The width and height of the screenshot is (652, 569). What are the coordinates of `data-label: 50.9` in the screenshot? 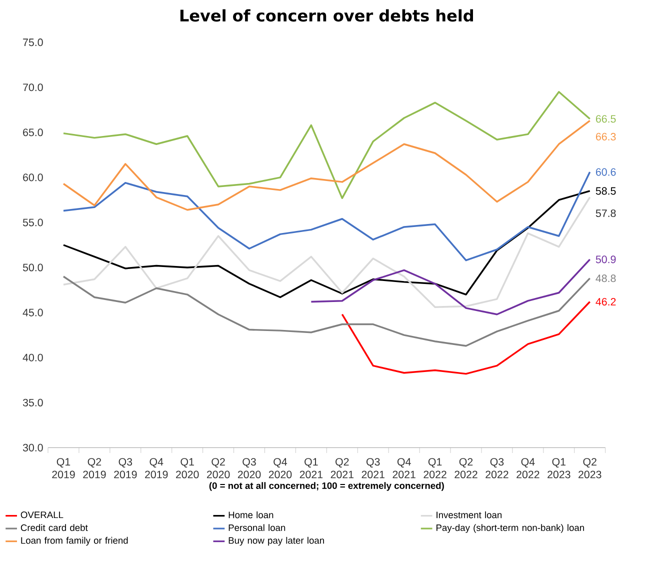 It's located at (606, 260).